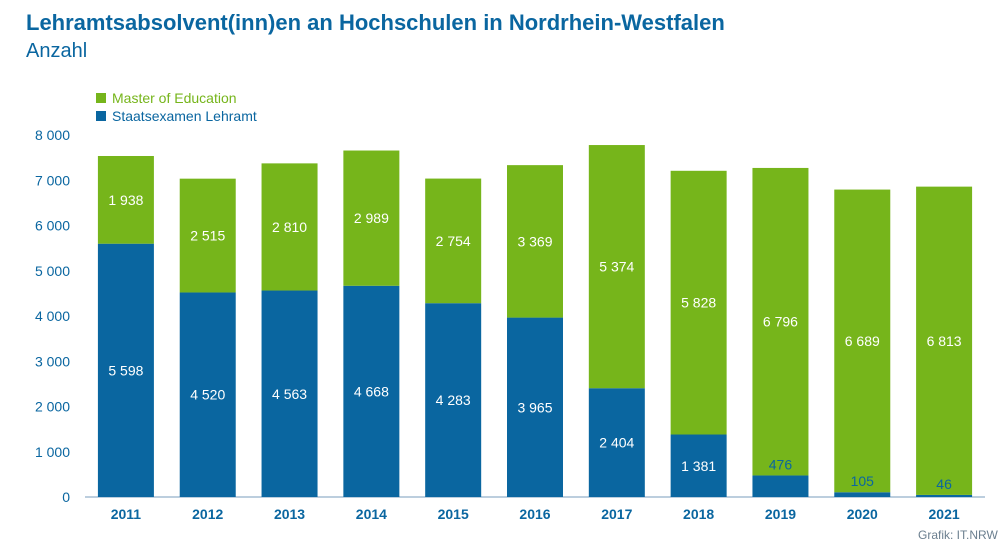  Describe the element at coordinates (57, 51) in the screenshot. I see `chart-subtitle: Anzahl` at that location.